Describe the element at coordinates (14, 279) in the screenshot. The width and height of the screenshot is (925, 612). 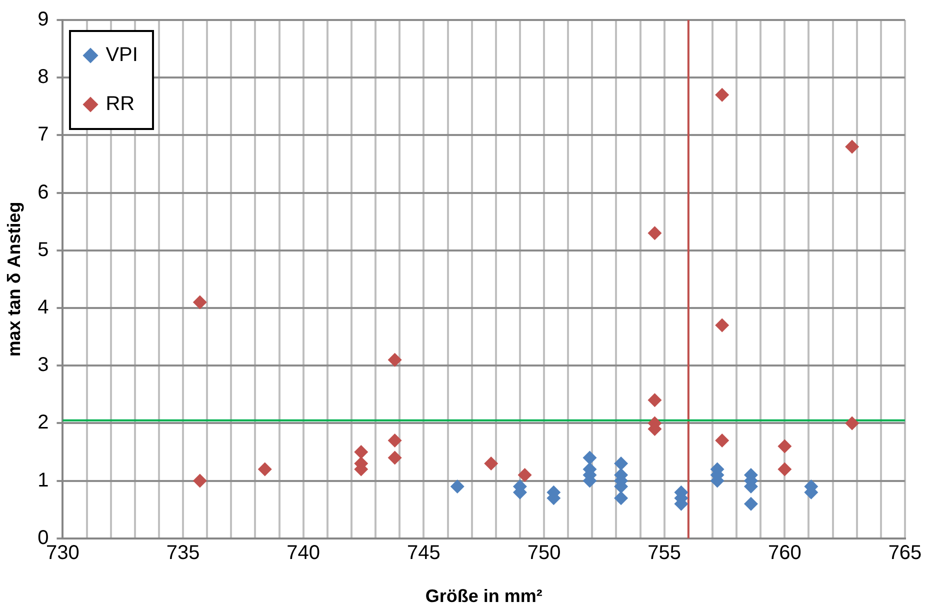
I see `y-axis-title: max tan δ Anstieg` at that location.